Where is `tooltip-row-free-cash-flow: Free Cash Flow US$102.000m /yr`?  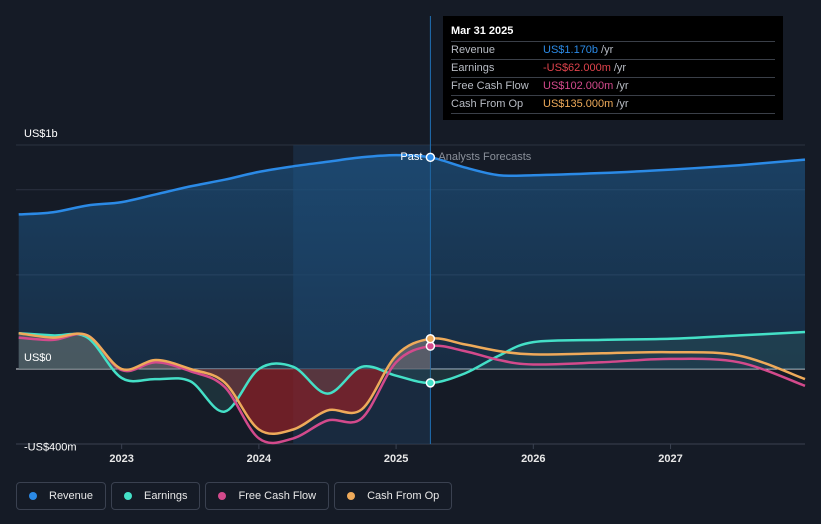
tooltip-row-free-cash-flow: Free Cash Flow US$102.000m /yr is located at coordinates (613, 87).